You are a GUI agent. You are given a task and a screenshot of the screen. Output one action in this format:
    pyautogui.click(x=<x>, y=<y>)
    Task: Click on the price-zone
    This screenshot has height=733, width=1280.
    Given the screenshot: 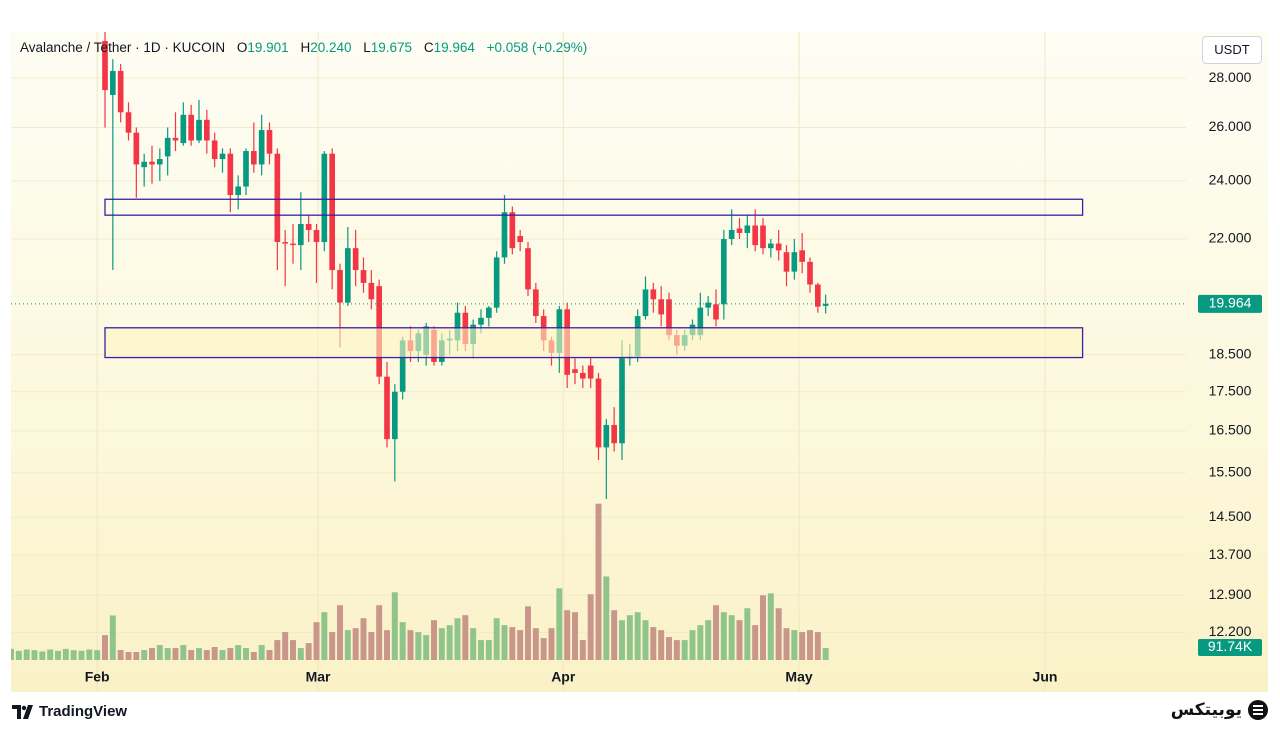 What is the action you would take?
    pyautogui.click(x=594, y=207)
    